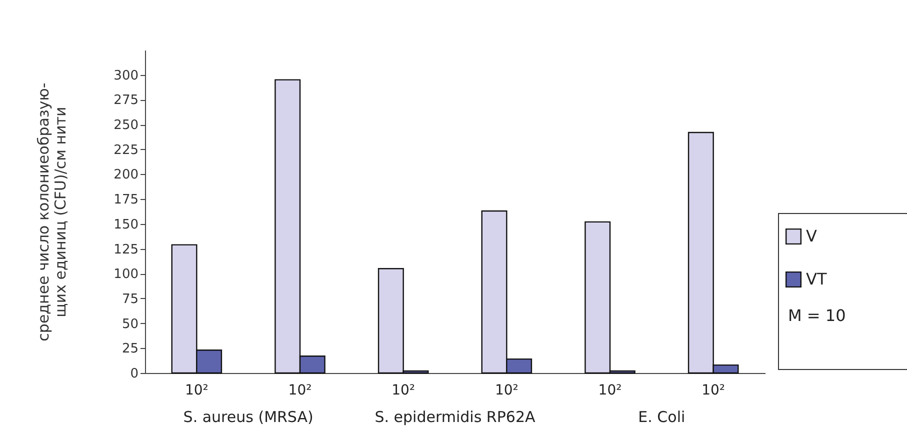 The width and height of the screenshot is (907, 433). What do you see at coordinates (455, 417) in the screenshot?
I see `text: S. epidermidis RP62A` at bounding box center [455, 417].